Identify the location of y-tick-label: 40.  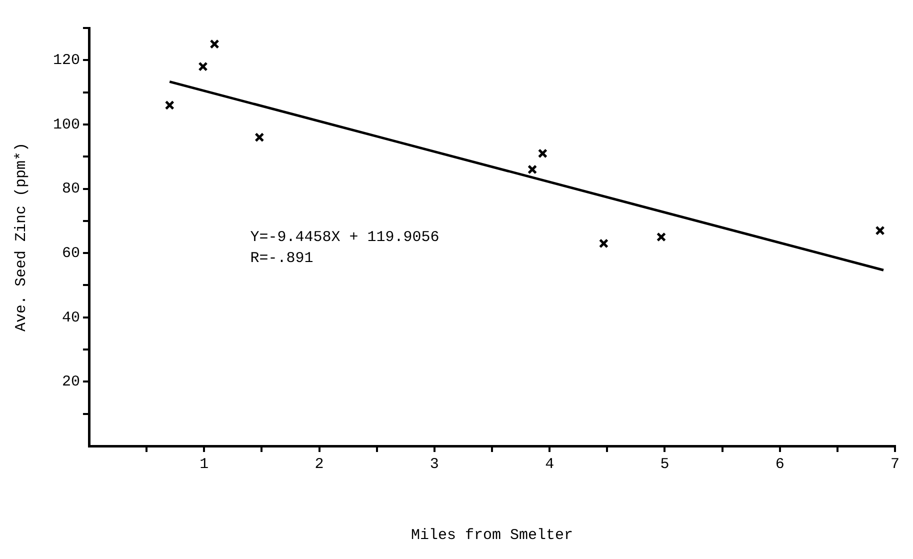
(71, 317).